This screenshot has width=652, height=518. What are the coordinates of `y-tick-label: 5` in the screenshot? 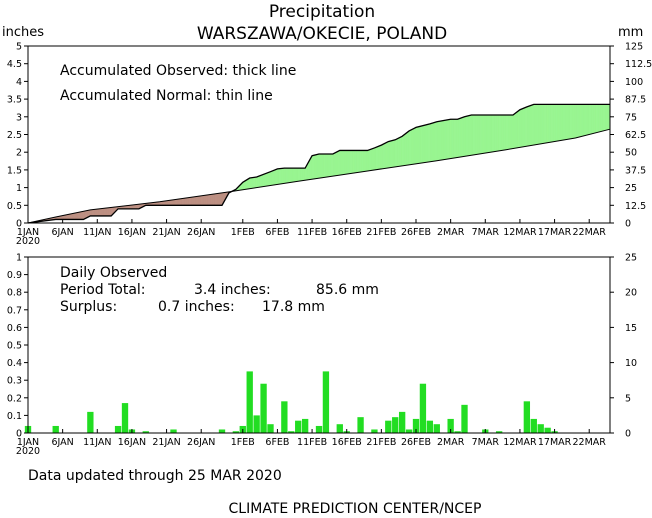 It's located at (19, 47).